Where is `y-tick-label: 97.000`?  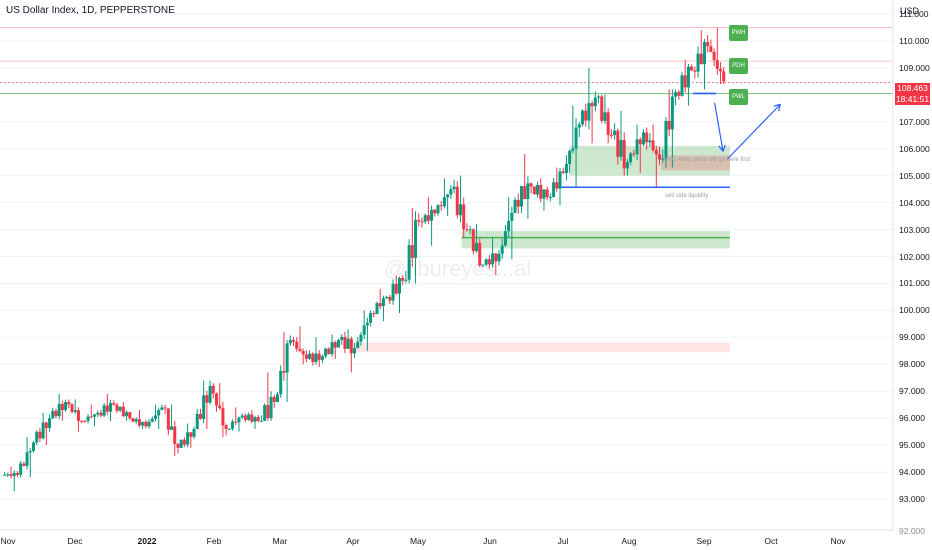
y-tick-label: 97.000 is located at coordinates (912, 391).